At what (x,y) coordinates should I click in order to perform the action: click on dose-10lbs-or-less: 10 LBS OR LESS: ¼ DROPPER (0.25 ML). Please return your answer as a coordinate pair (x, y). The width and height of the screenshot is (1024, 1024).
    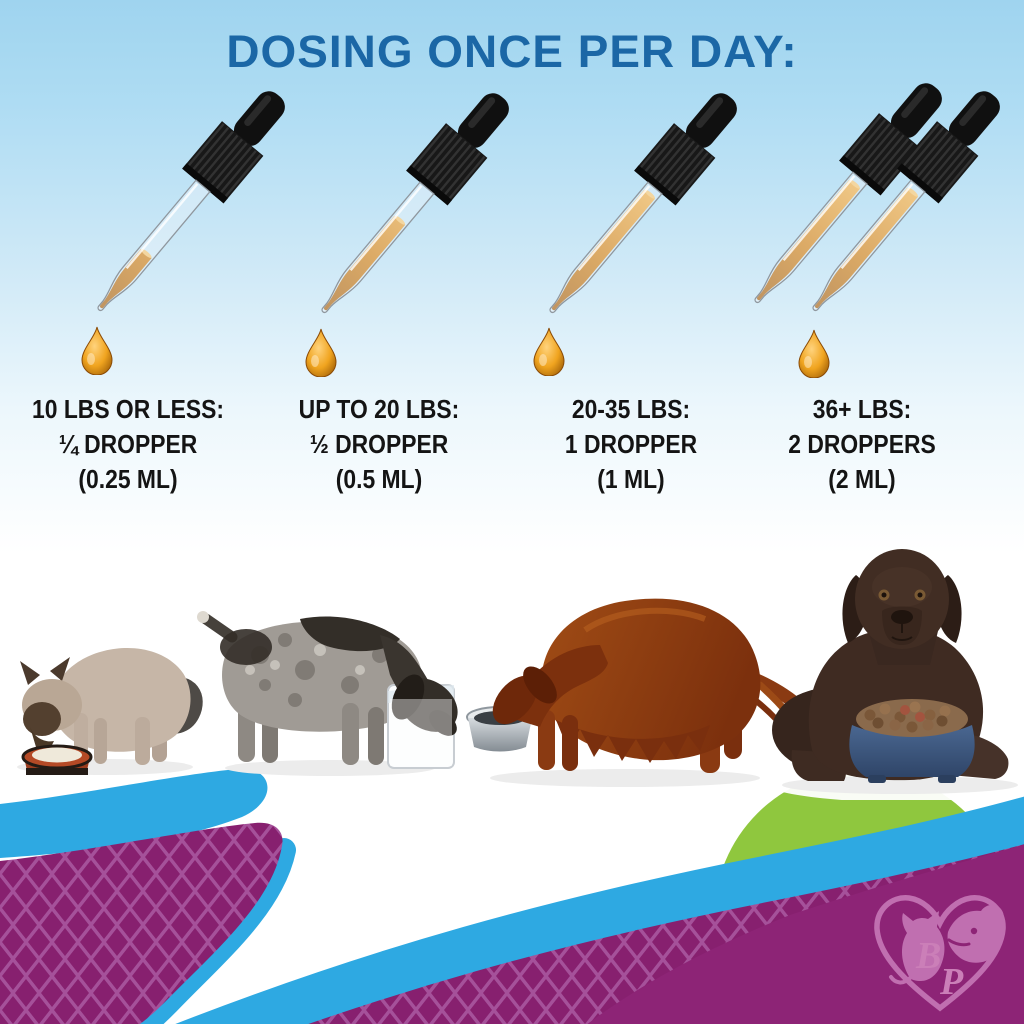
    Looking at the image, I should click on (134, 444).